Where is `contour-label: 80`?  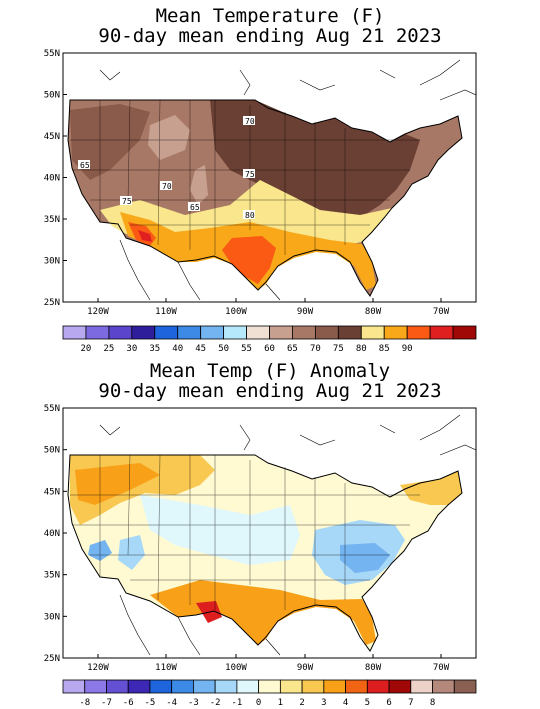
contour-label: 80 is located at coordinates (250, 215).